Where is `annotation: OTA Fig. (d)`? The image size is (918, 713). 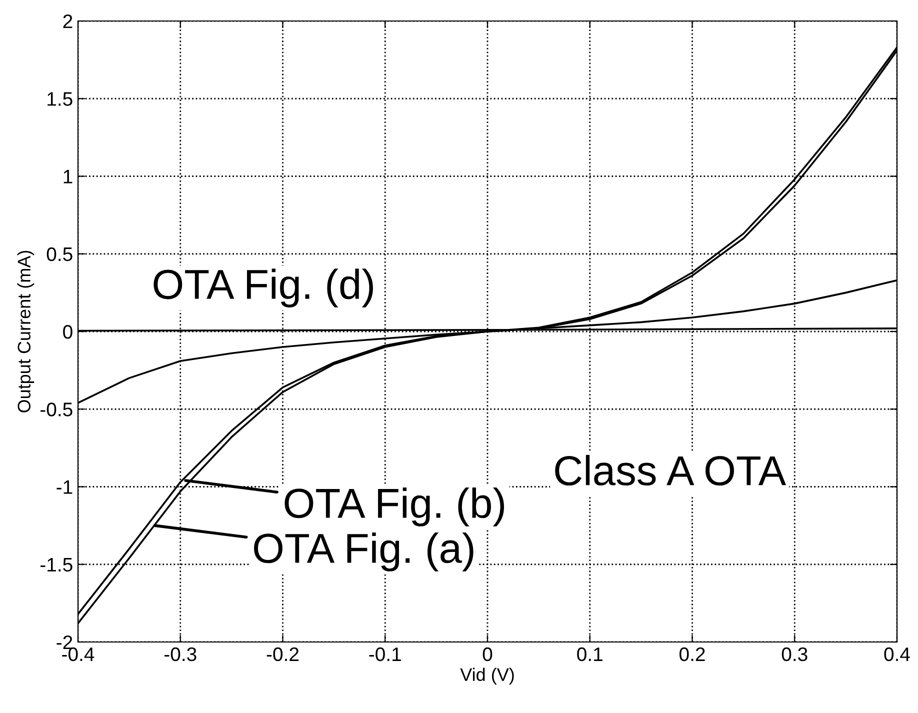
annotation: OTA Fig. (d) is located at coordinates (263, 288).